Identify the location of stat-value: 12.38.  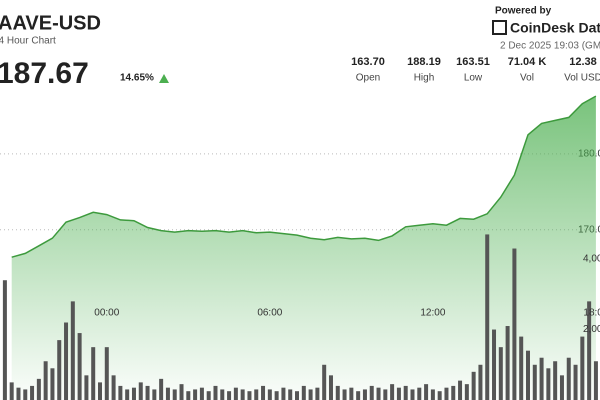
(583, 62).